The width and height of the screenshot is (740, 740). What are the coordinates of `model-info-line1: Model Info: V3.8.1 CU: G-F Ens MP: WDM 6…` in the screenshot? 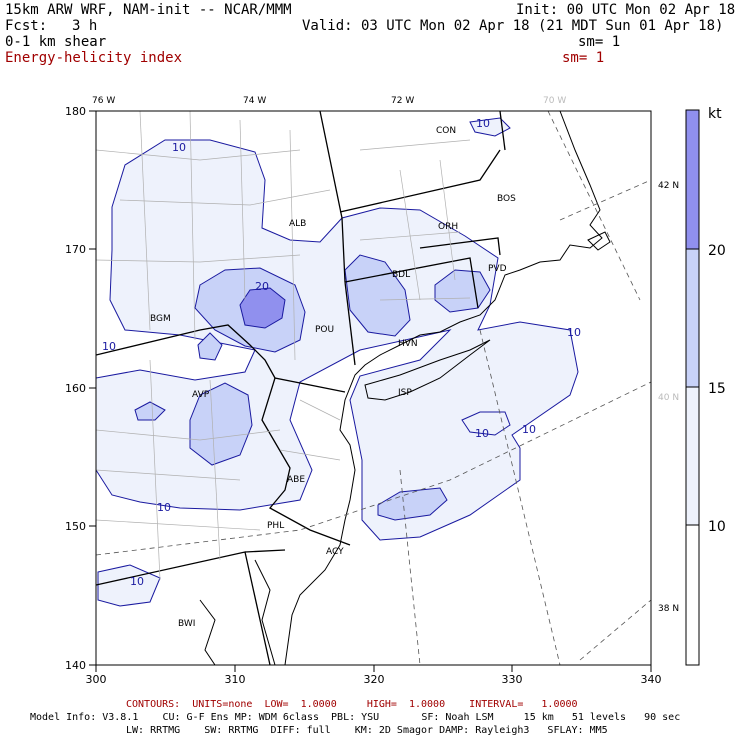 It's located at (355, 717).